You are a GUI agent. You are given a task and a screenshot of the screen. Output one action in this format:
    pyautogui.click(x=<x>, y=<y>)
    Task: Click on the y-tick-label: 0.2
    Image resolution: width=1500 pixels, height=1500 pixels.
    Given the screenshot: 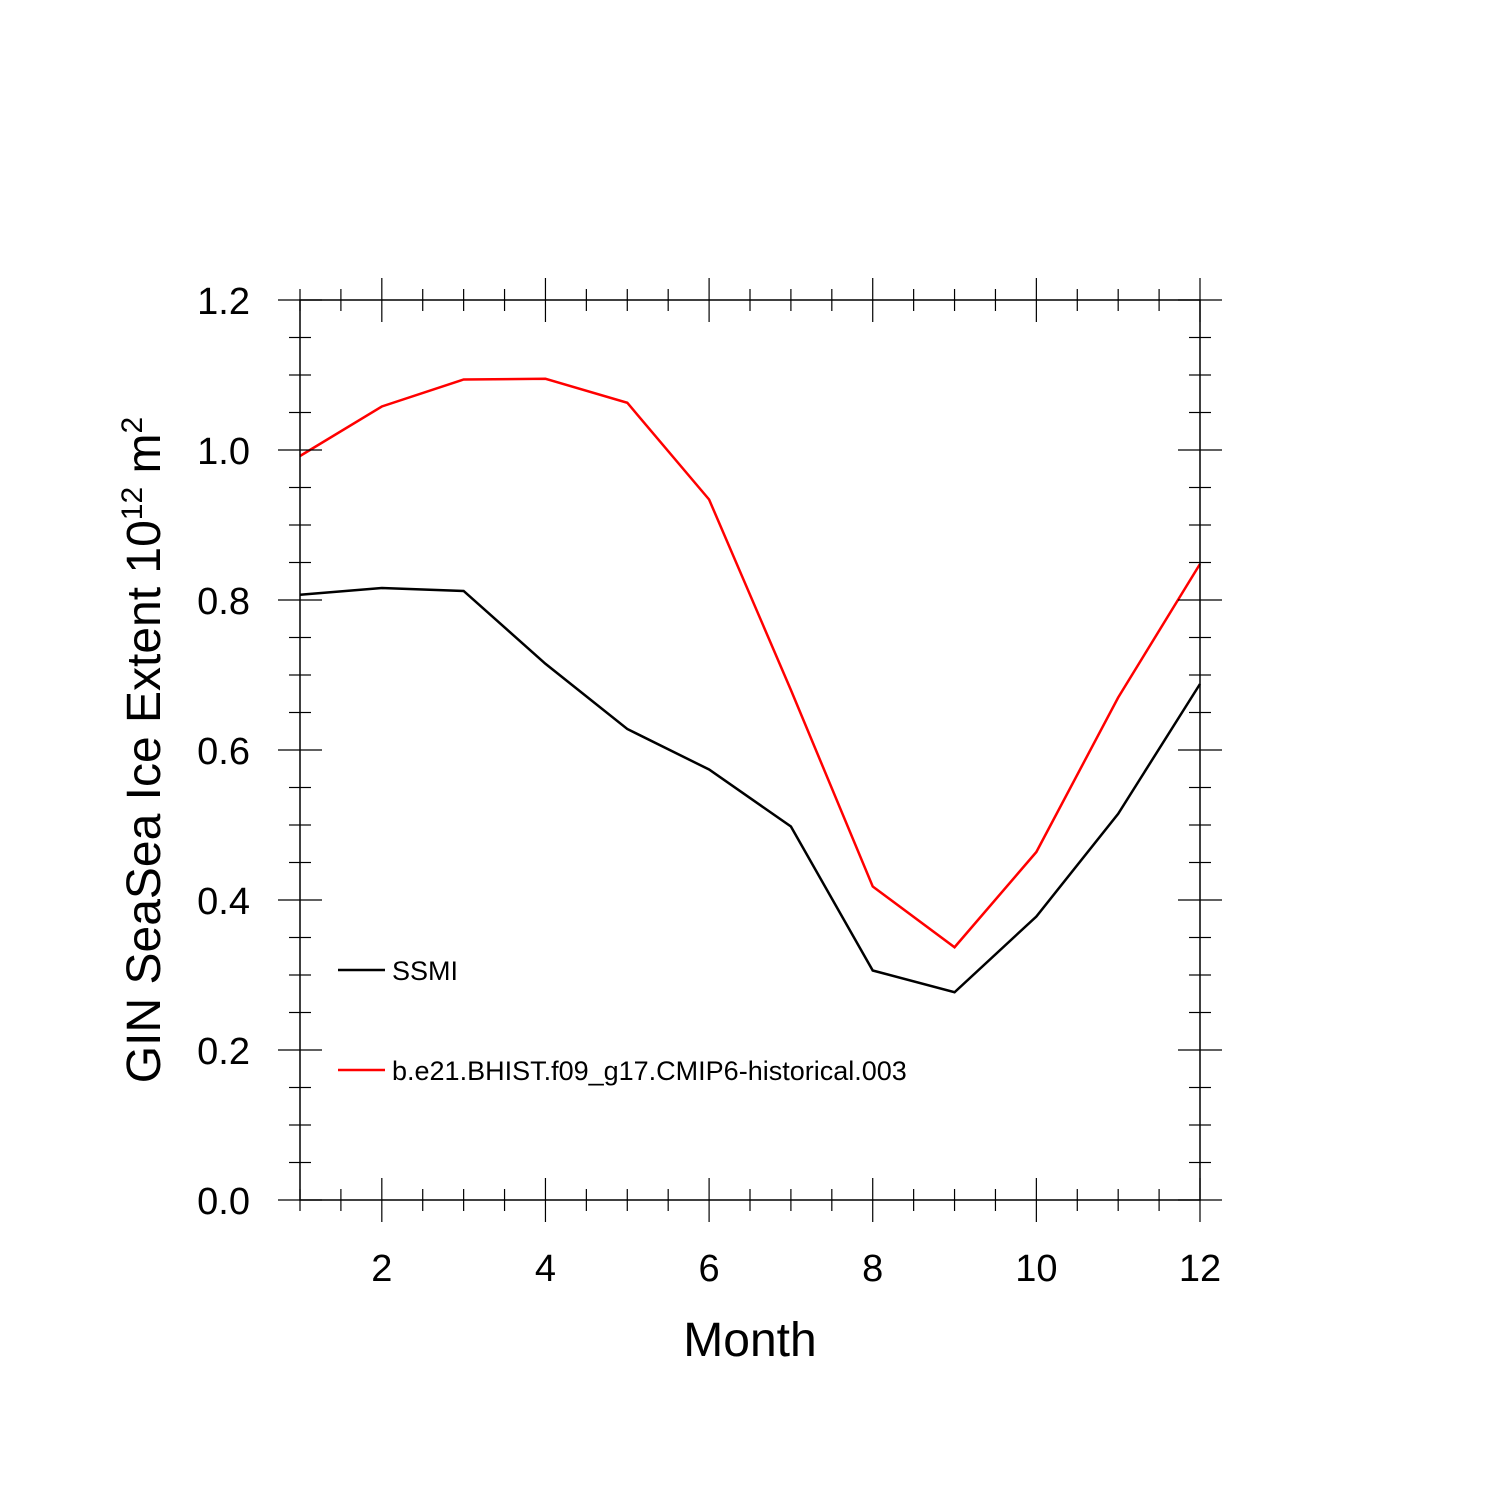 What is the action you would take?
    pyautogui.click(x=223, y=1052)
    